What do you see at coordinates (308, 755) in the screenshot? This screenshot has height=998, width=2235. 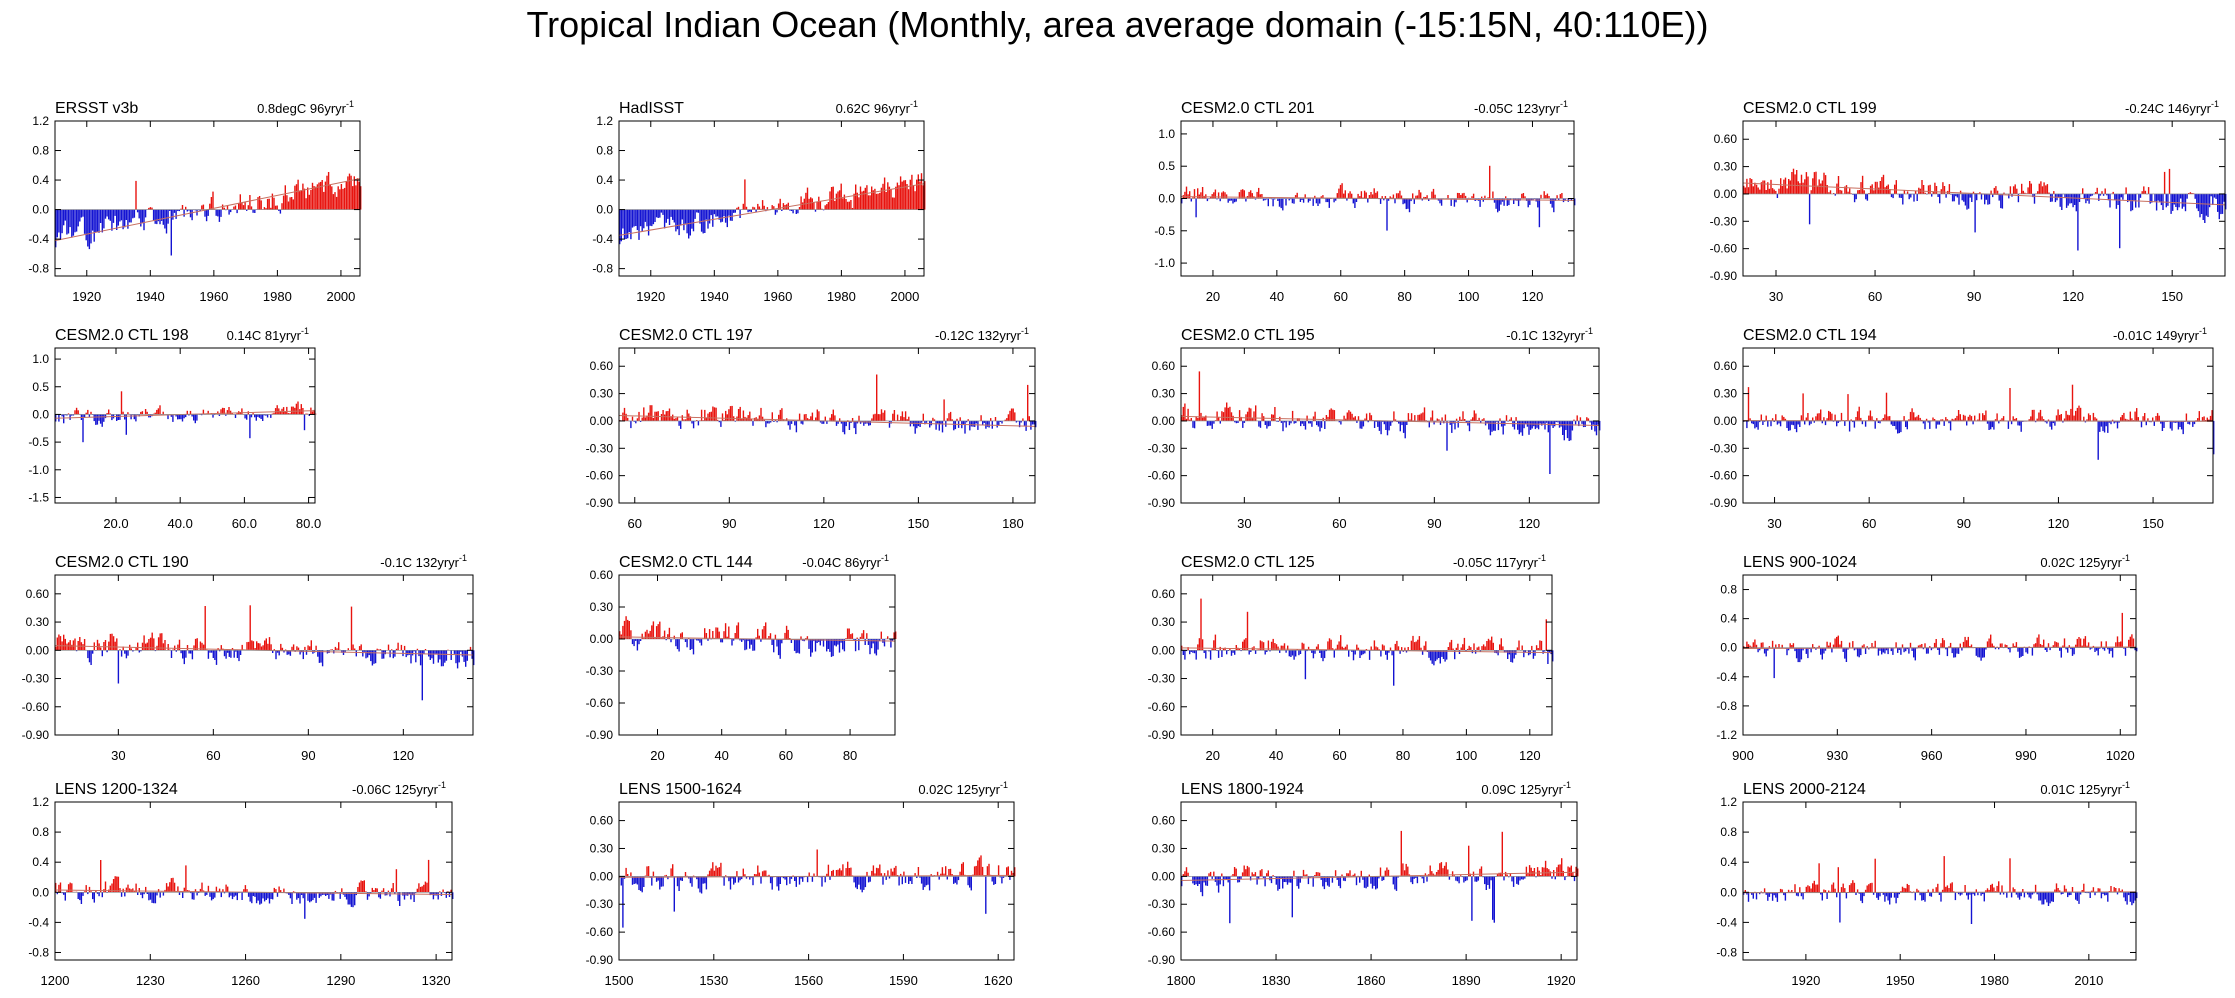 I see `x-tick-label: 90` at bounding box center [308, 755].